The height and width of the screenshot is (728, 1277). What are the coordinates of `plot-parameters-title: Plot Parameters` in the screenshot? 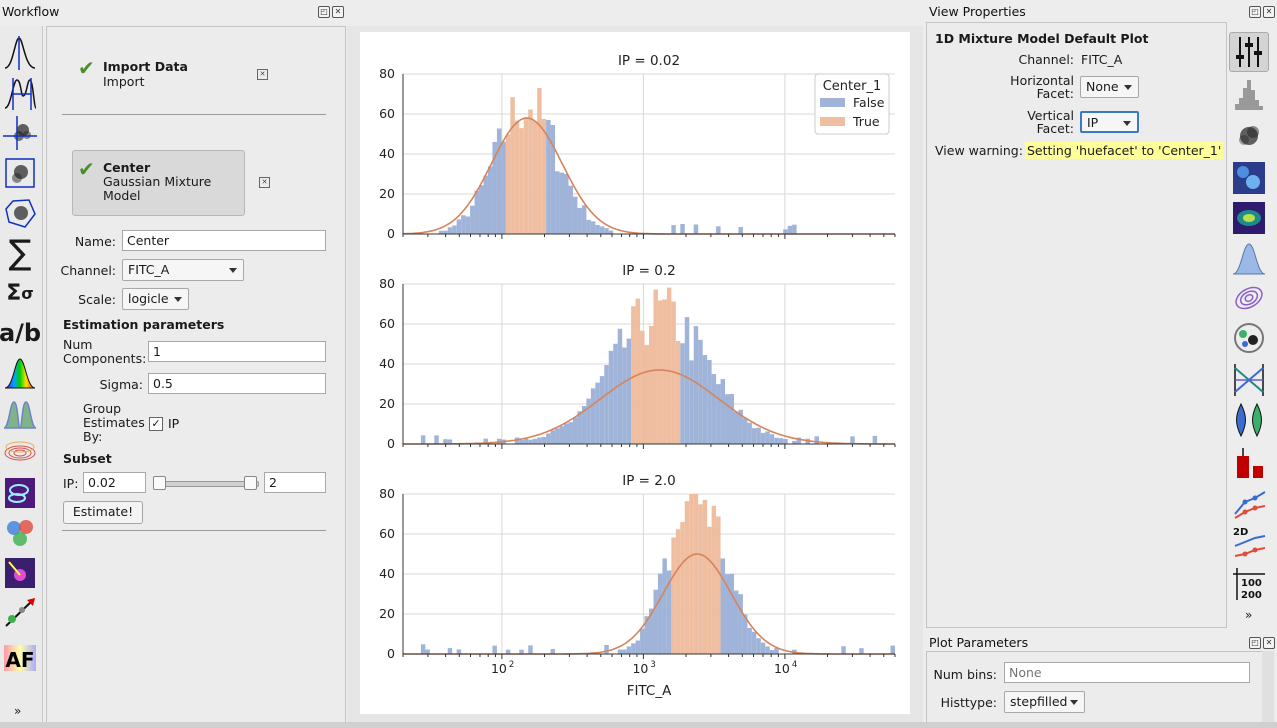 It's located at (979, 642).